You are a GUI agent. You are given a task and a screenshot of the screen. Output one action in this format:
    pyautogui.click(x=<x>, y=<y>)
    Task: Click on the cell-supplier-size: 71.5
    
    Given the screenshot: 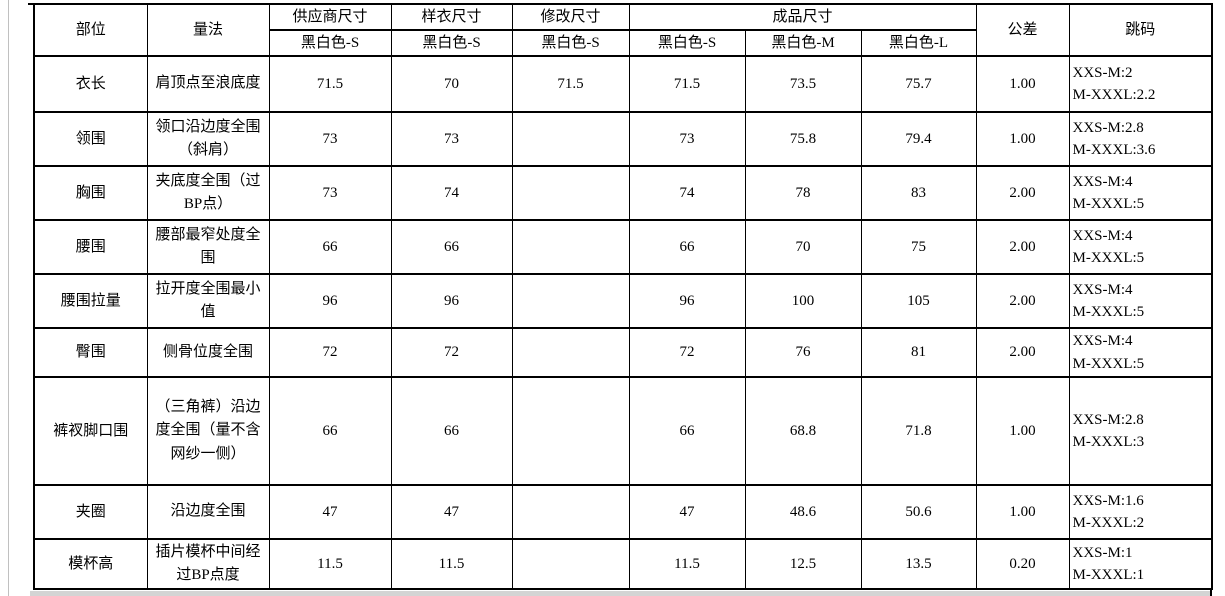 What is the action you would take?
    pyautogui.click(x=330, y=84)
    